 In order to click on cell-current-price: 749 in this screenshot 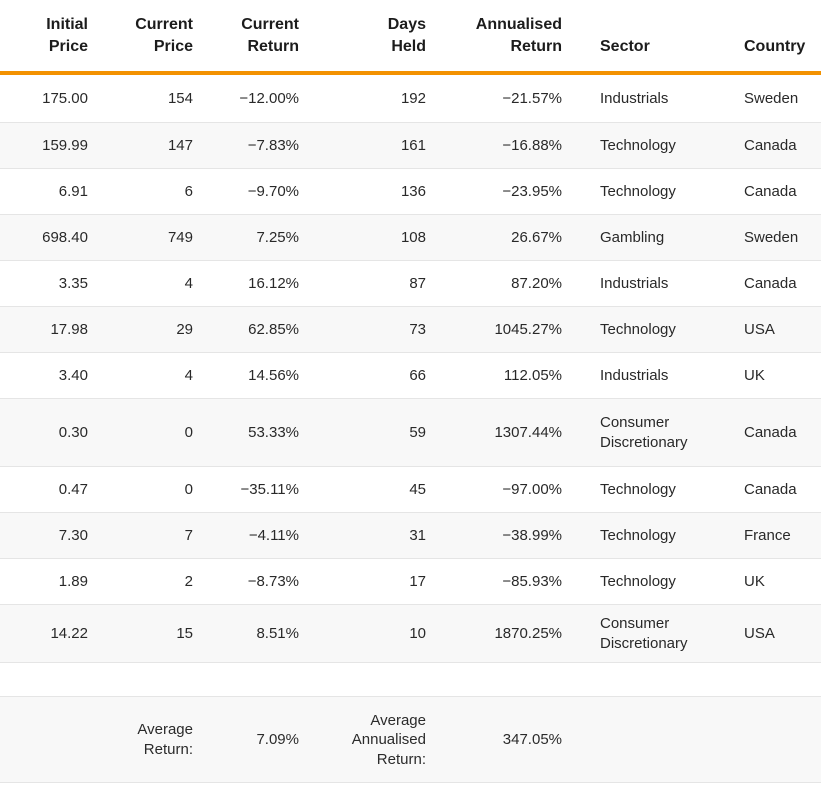, I will do `click(180, 238)`.